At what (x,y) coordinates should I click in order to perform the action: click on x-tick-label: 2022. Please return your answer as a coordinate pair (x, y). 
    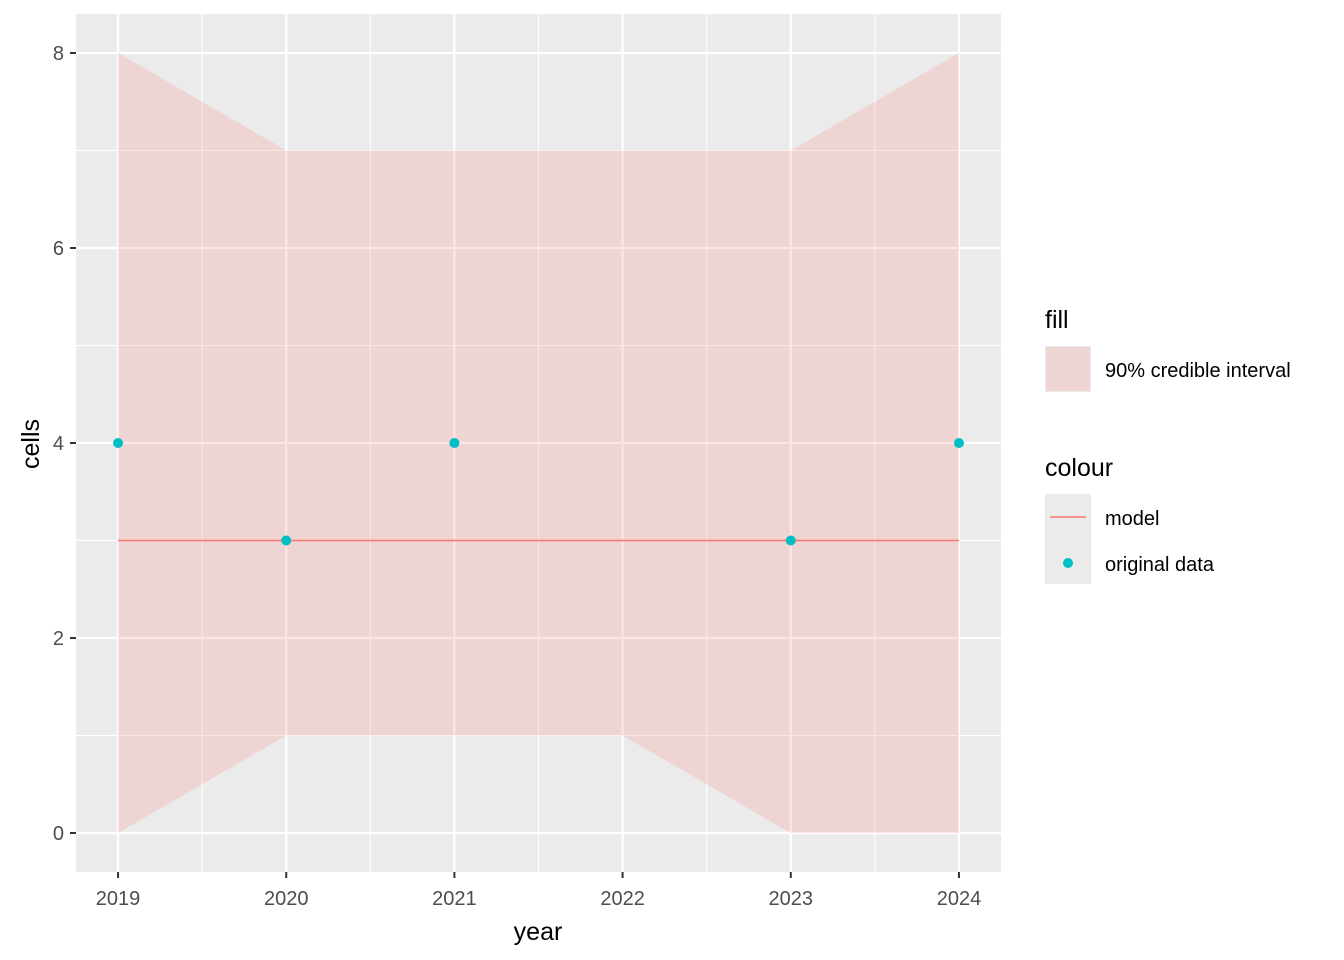
    Looking at the image, I should click on (622, 899).